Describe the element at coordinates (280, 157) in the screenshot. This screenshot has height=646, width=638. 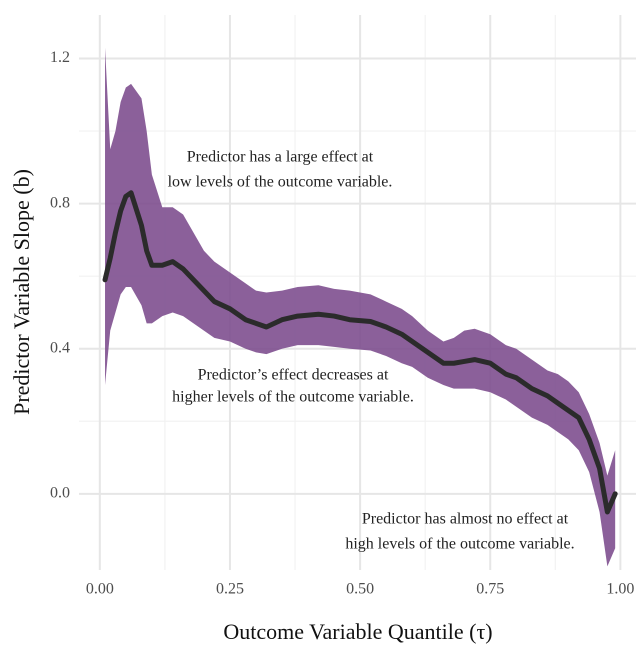
I see `annotation: Predictor has a large effect at` at that location.